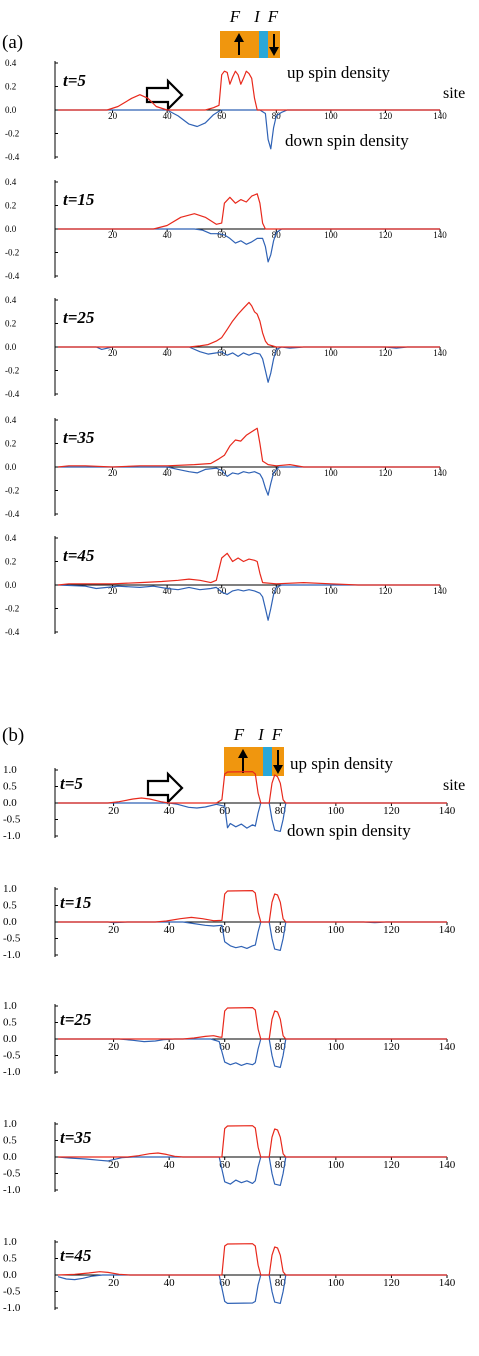 The width and height of the screenshot is (479, 1356). I want to click on subplot-a-5: 0.4 0.2 0.0 -0.2 -0.4 20 40 60 80 100 120 140 t=45, so click(226, 585).